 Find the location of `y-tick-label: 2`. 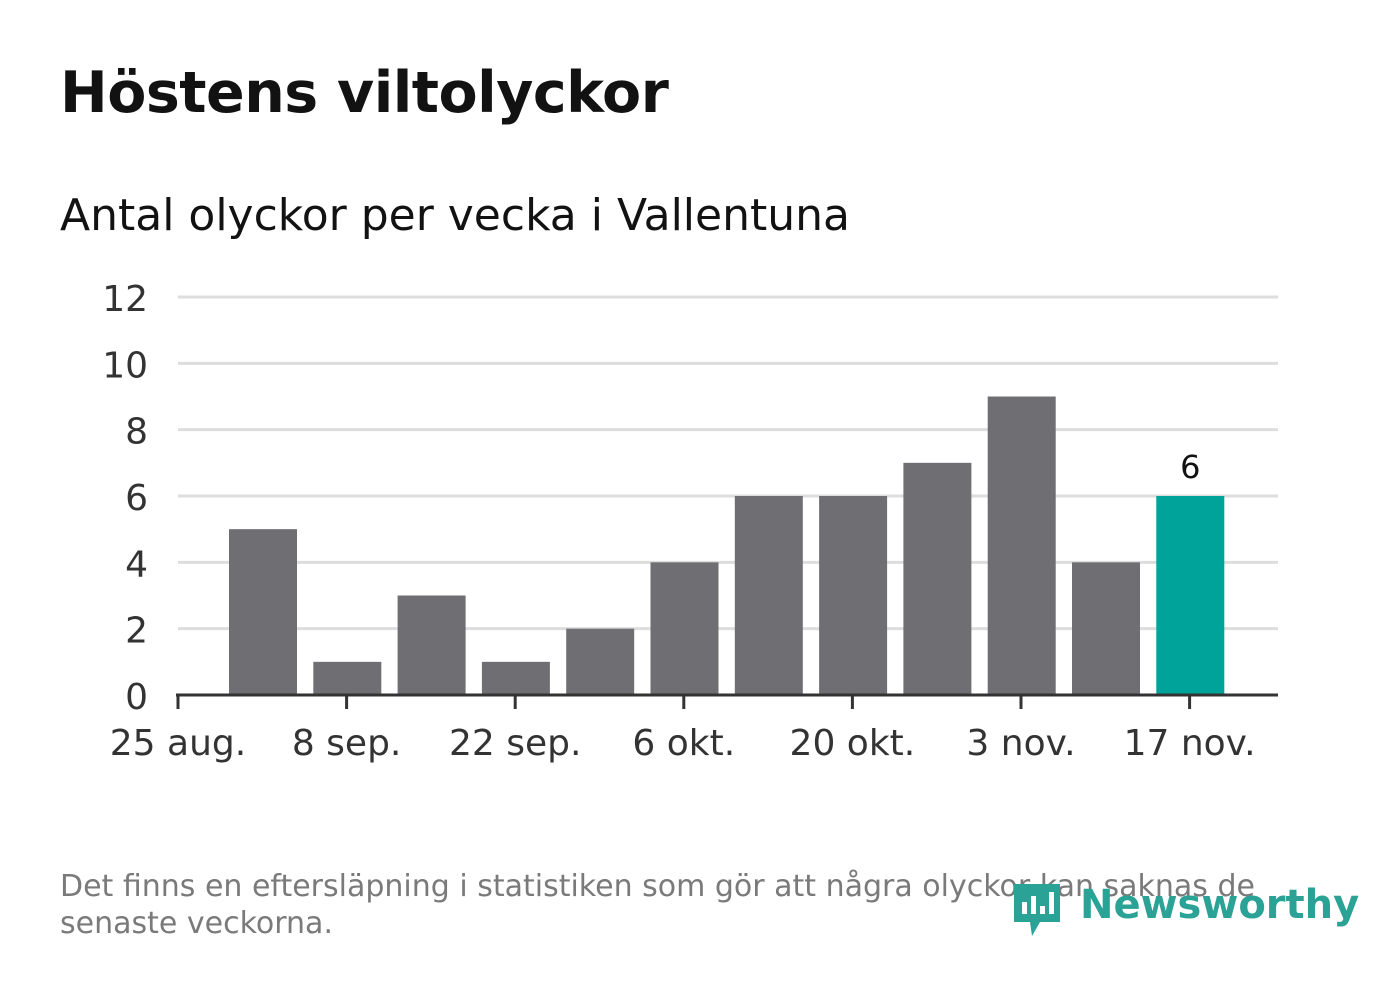

y-tick-label: 2 is located at coordinates (136, 631).